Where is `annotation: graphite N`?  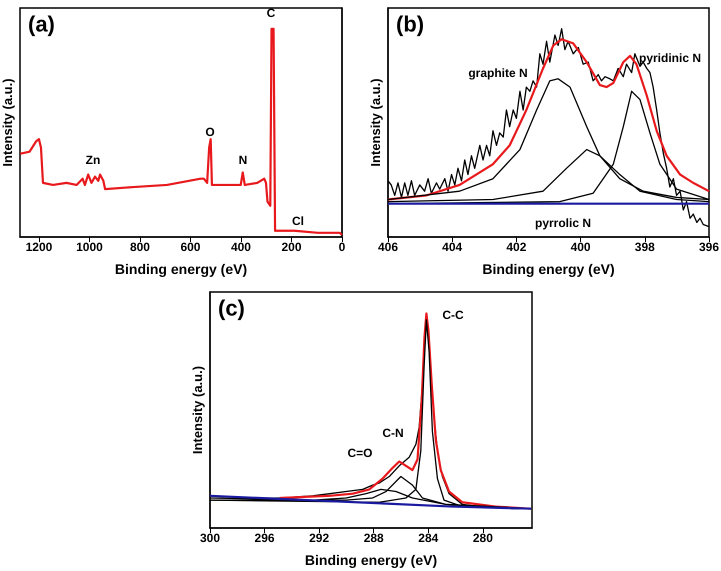 annotation: graphite N is located at coordinates (498, 73).